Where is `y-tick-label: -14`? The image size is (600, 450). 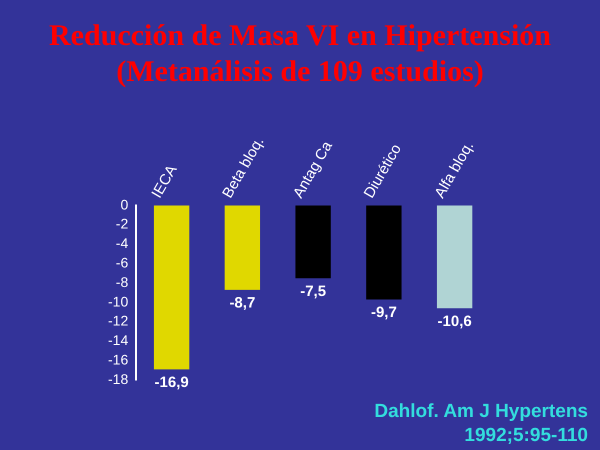
y-tick-label: -14 is located at coordinates (118, 340).